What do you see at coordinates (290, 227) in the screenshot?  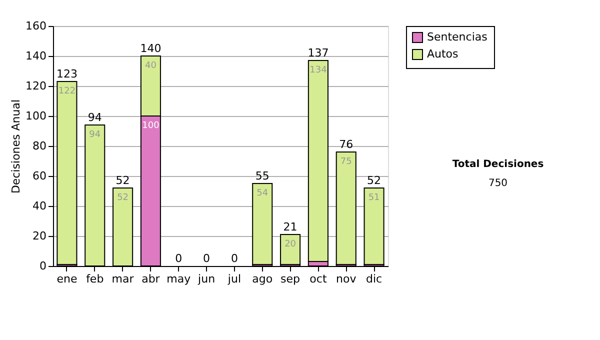 I see `total-label: 21` at bounding box center [290, 227].